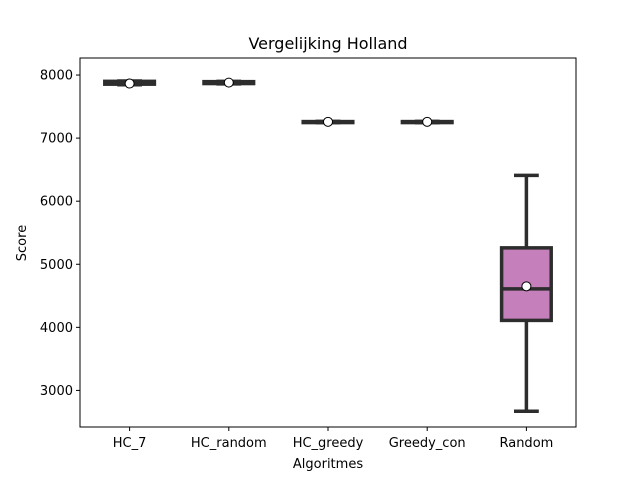 Image resolution: width=640 pixels, height=480 pixels. Describe the element at coordinates (130, 443) in the screenshot. I see `x-tick-label: HC_7` at that location.